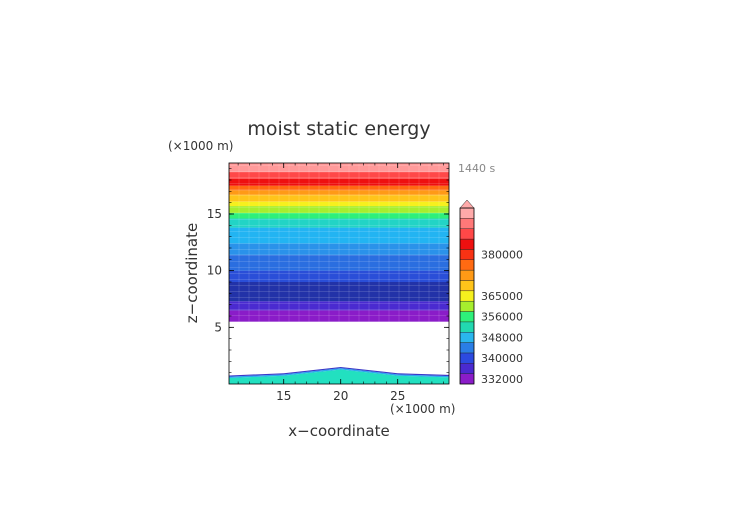 The height and width of the screenshot is (532, 752). I want to click on x-tick-label: 15, so click(283, 396).